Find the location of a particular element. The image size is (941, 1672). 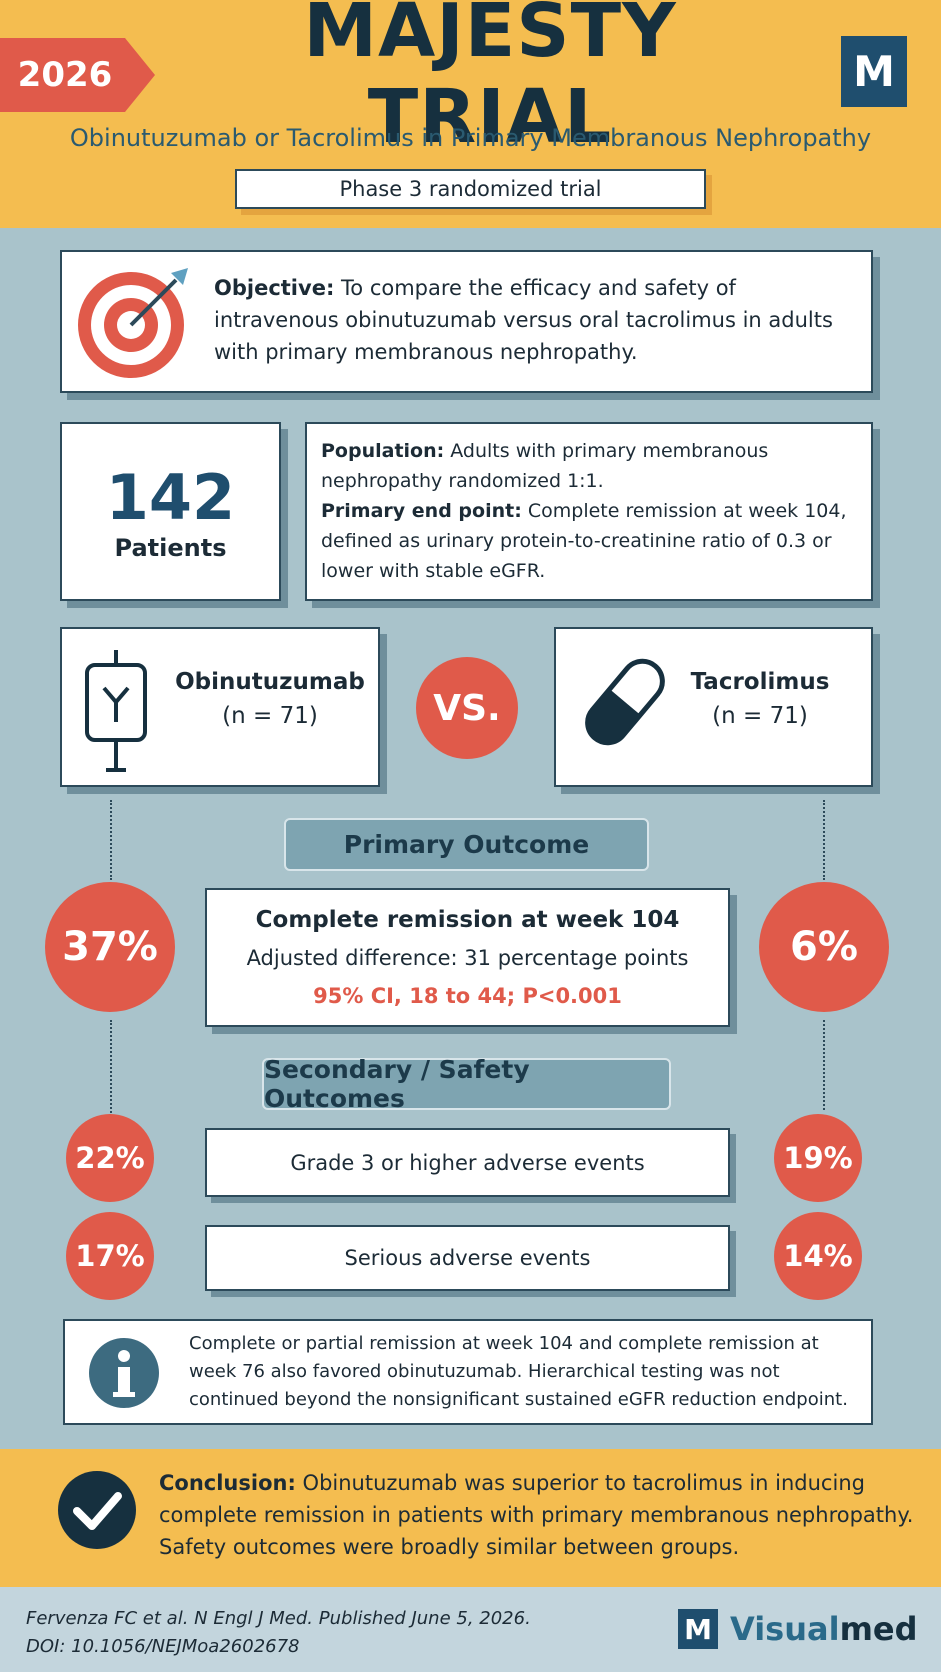

footer is located at coordinates (470, 1629).